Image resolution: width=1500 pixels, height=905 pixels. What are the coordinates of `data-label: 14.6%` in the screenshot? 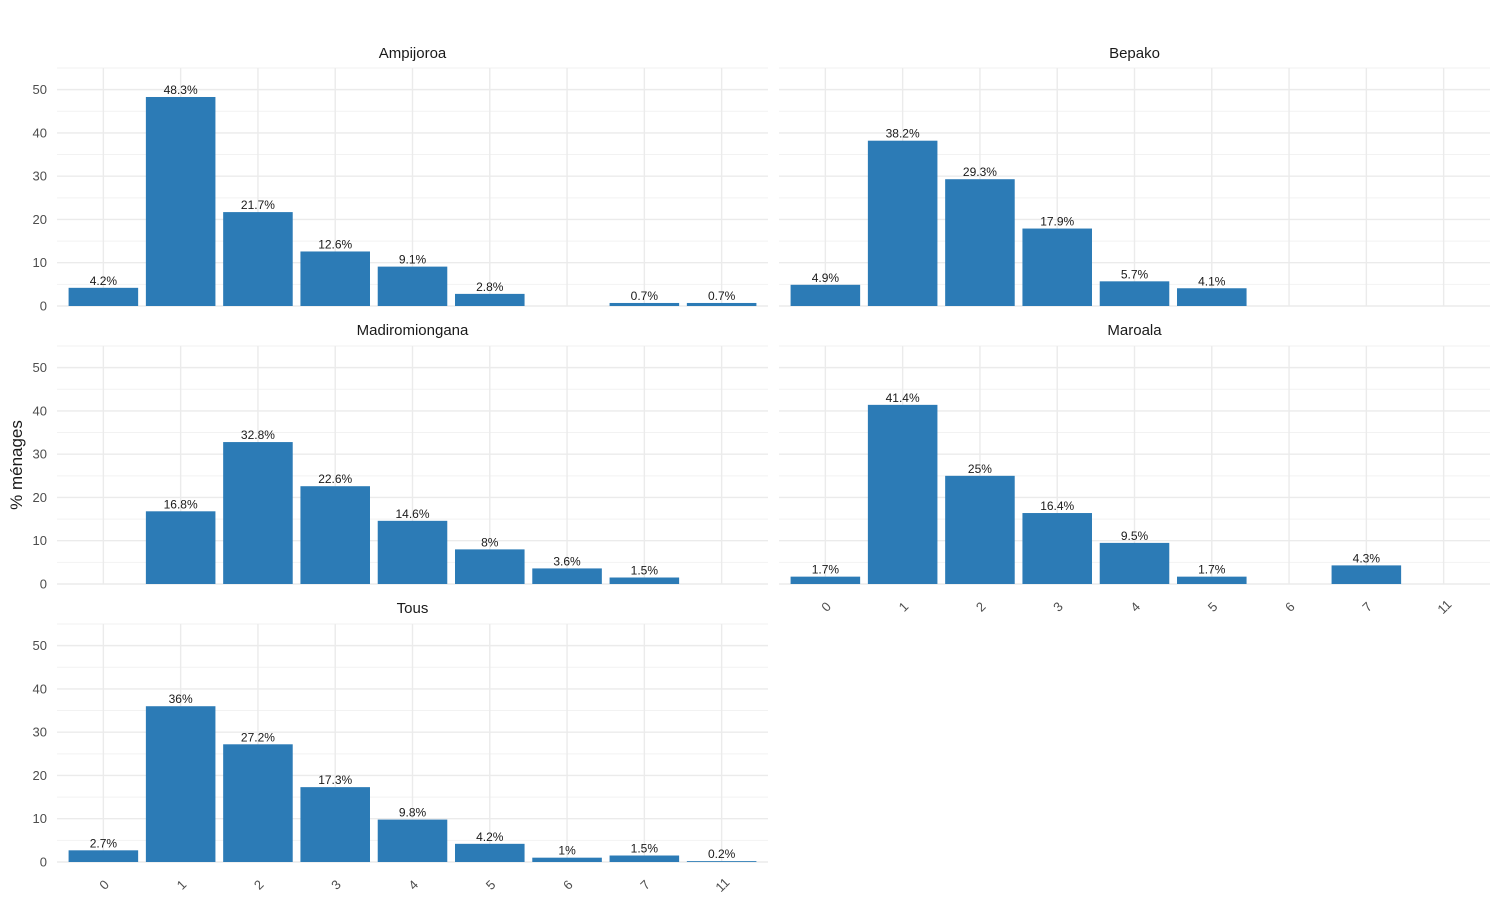 It's located at (412, 514).